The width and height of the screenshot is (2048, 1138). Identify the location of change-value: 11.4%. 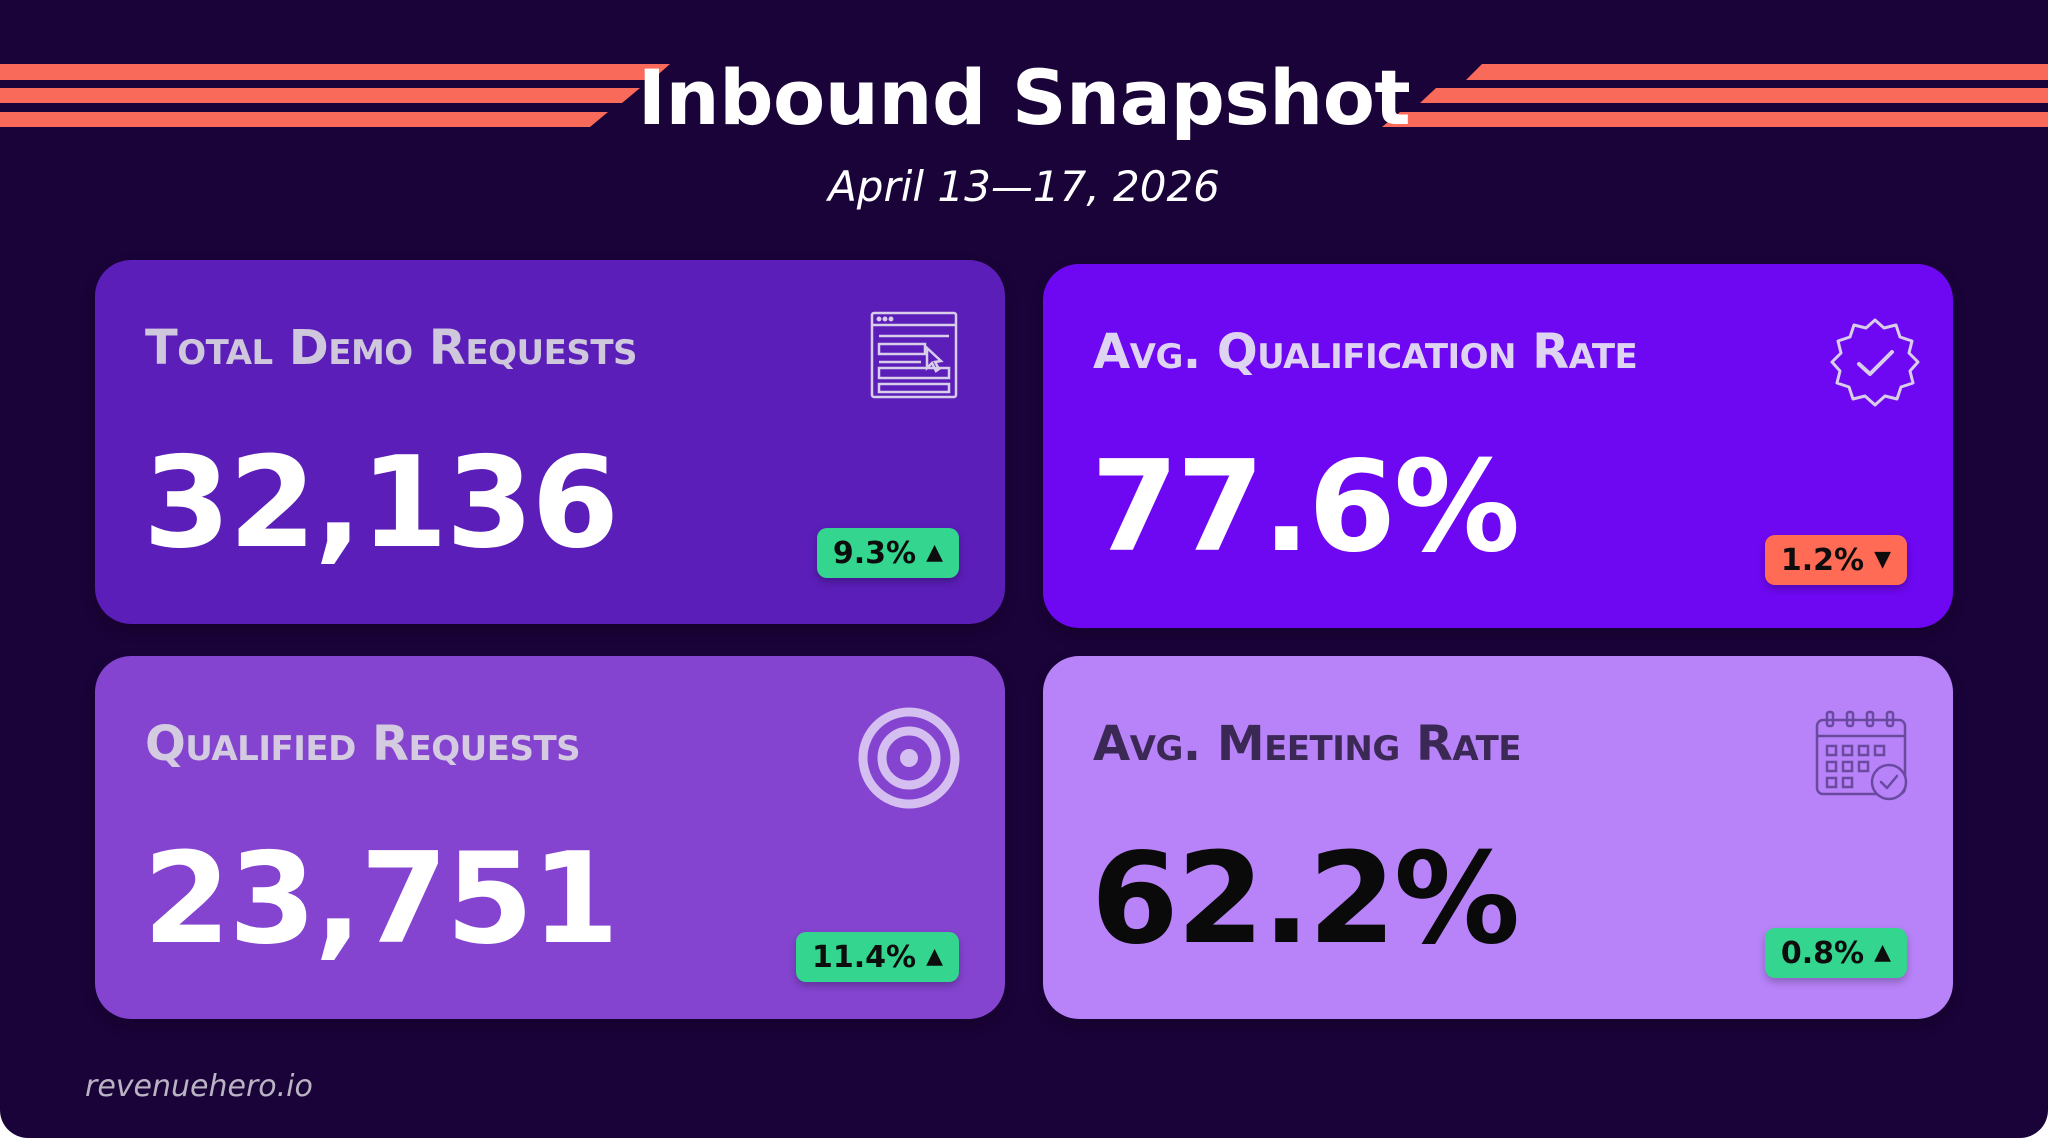
(864, 957).